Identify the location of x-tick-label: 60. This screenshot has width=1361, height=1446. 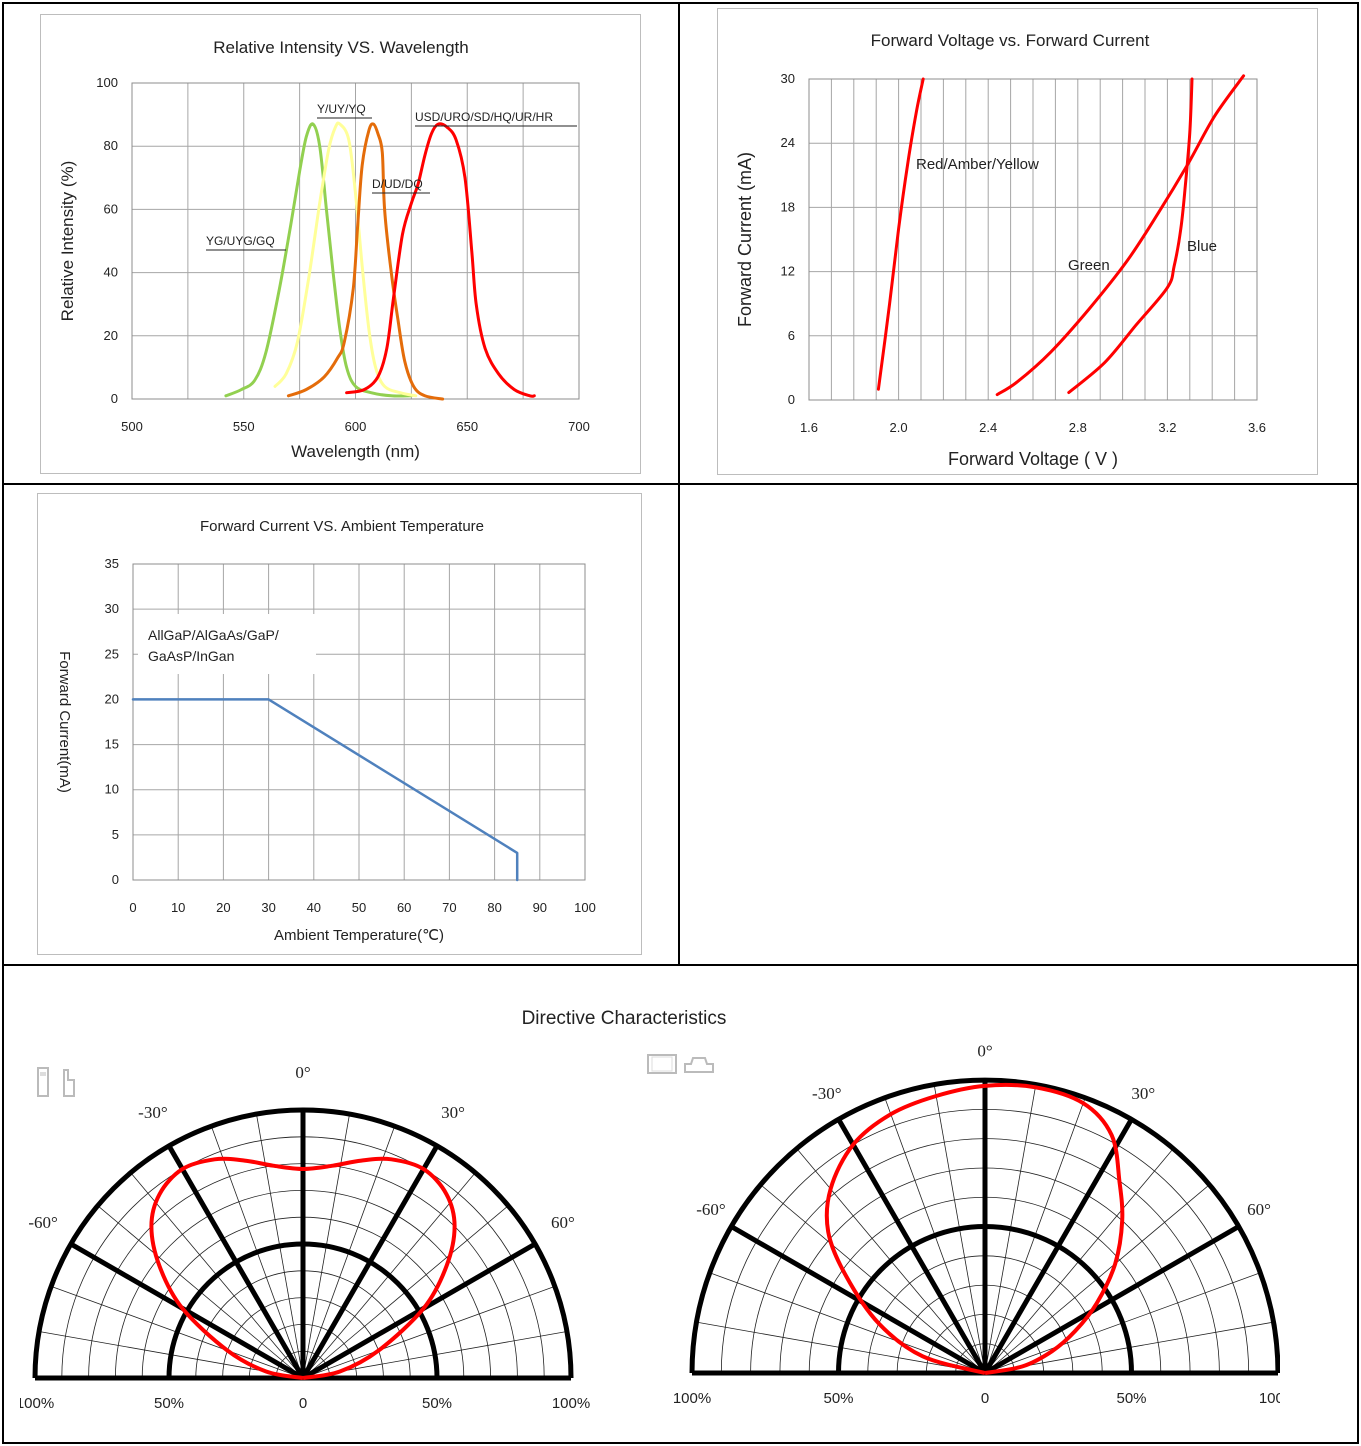
(404, 907).